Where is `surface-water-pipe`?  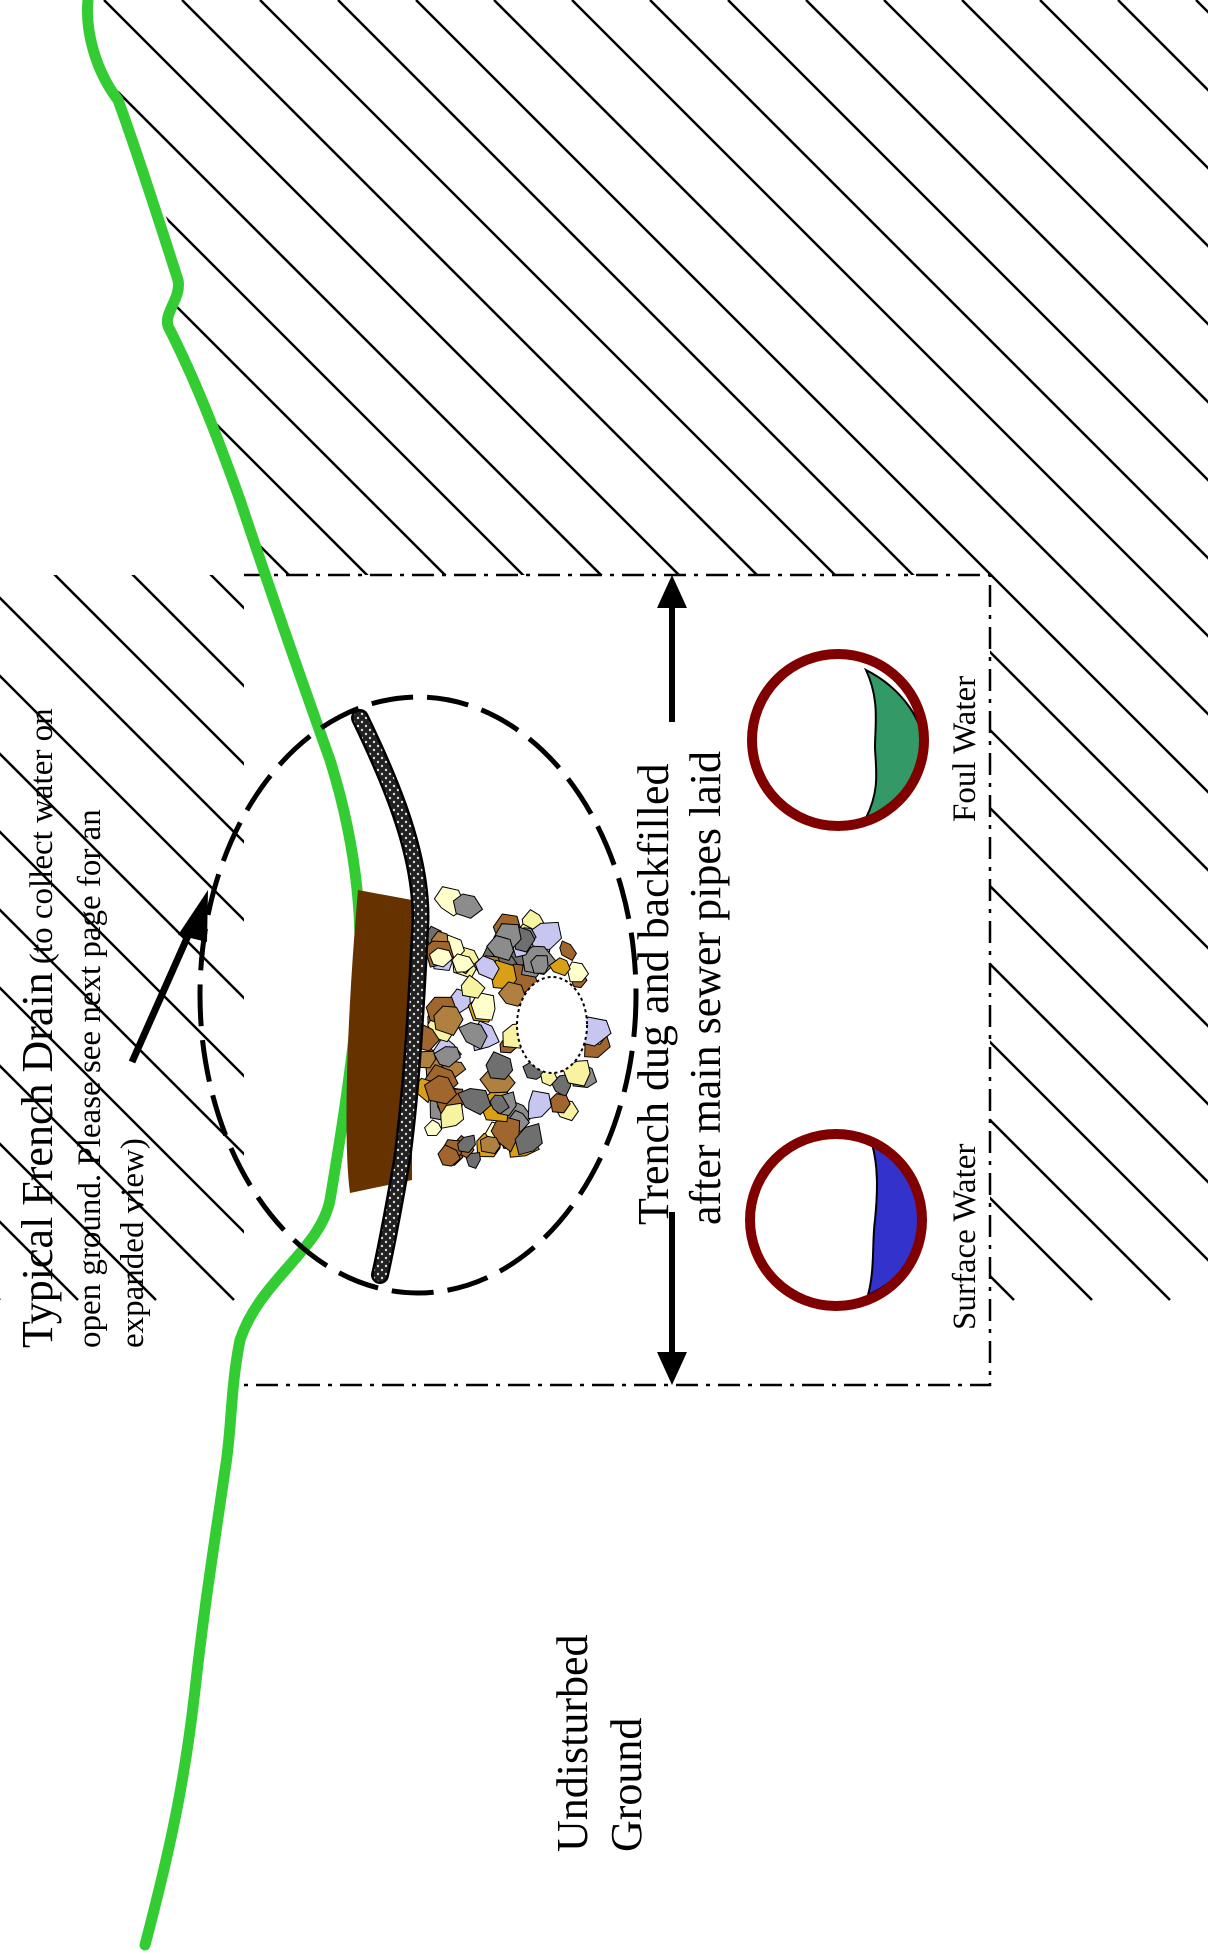 surface-water-pipe is located at coordinates (836, 1220).